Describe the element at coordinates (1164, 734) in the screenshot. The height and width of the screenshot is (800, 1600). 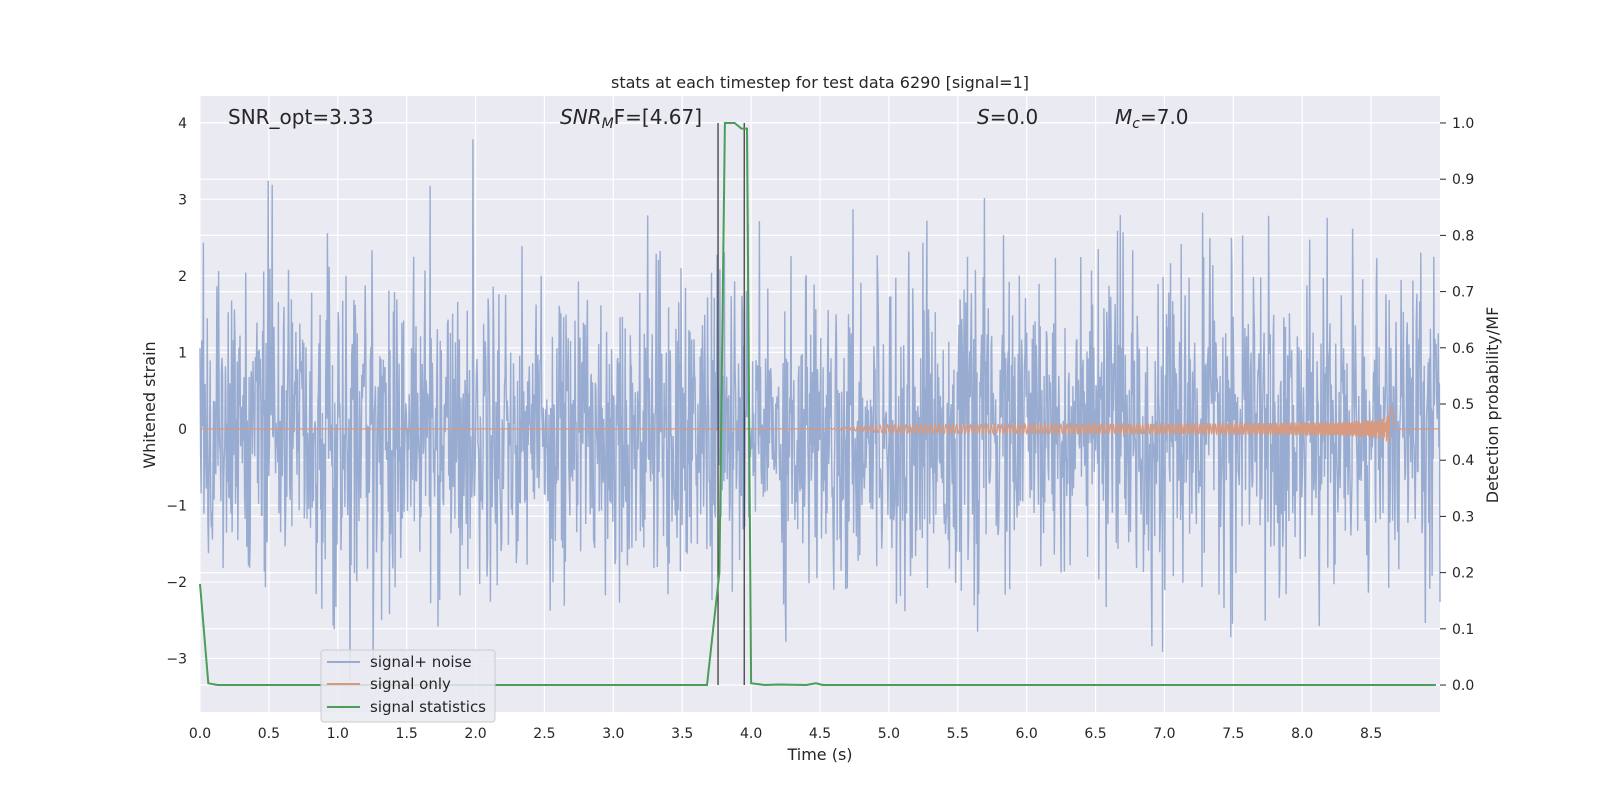
I see `x-tick-label: 7.0` at that location.